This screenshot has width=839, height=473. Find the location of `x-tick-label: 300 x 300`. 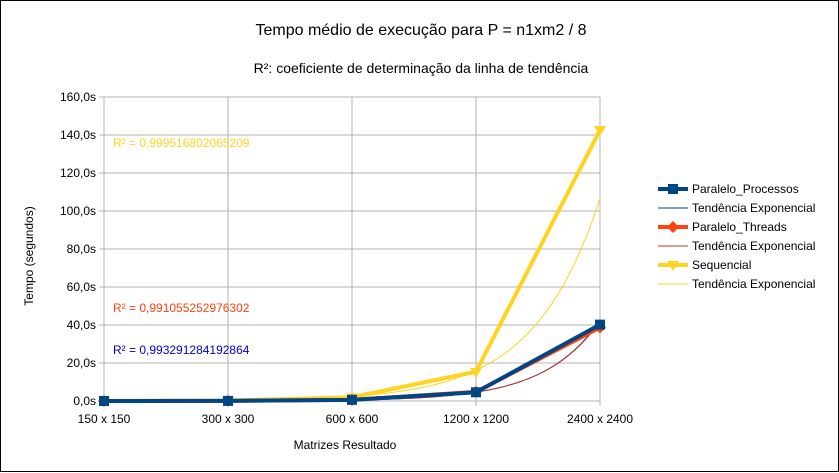

x-tick-label: 300 x 300 is located at coordinates (228, 419).